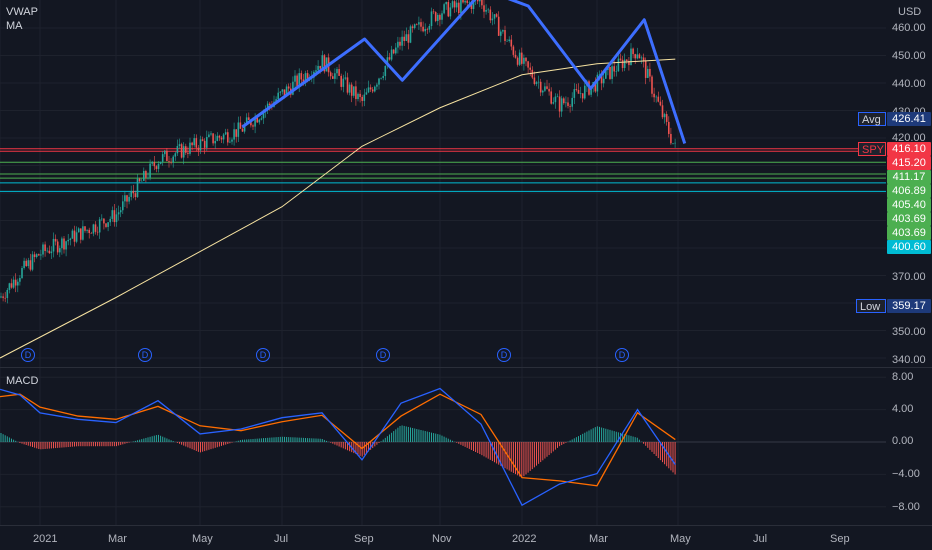 The height and width of the screenshot is (550, 932). Describe the element at coordinates (22, 381) in the screenshot. I see `macd-indicator-label: MACD` at that location.